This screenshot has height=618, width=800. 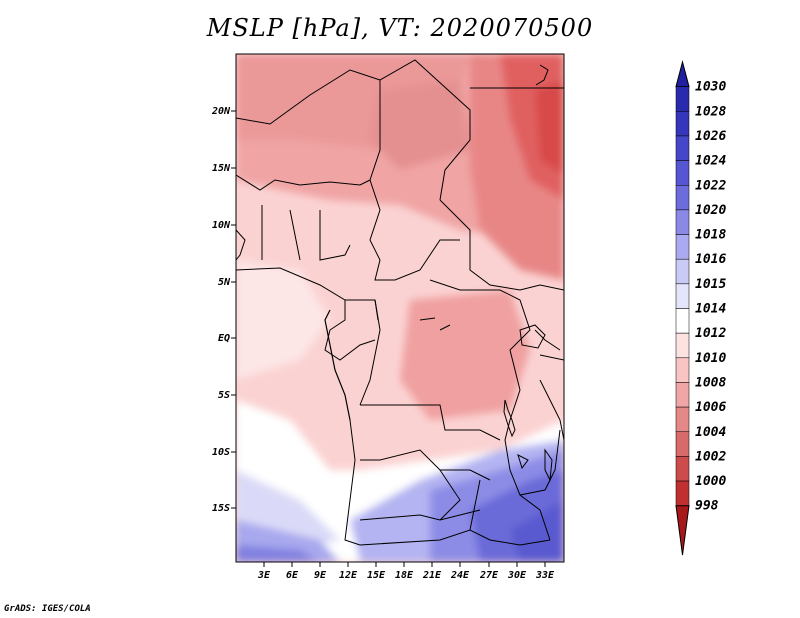 What do you see at coordinates (264, 575) in the screenshot?
I see `lon-label: 3E` at bounding box center [264, 575].